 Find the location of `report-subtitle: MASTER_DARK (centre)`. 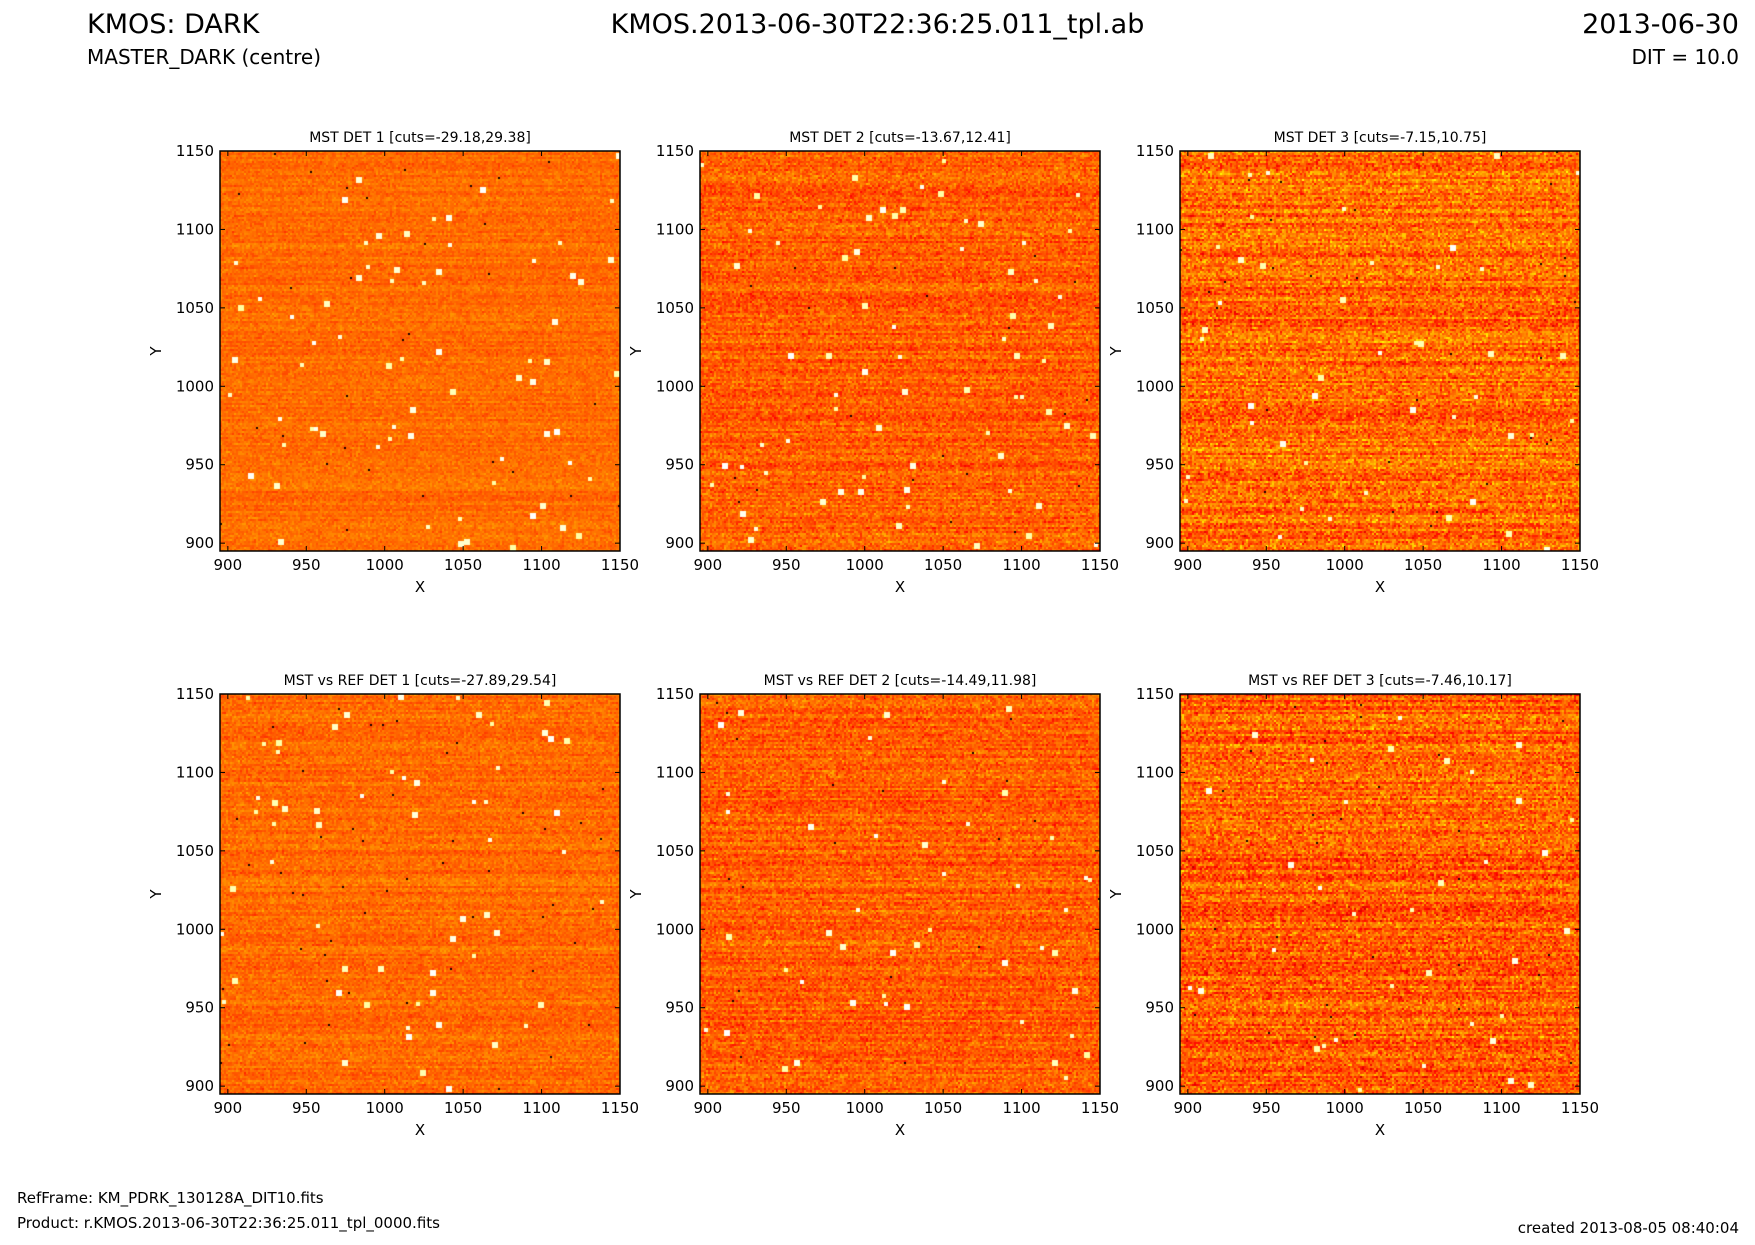

report-subtitle: MASTER_DARK (centre) is located at coordinates (204, 57).